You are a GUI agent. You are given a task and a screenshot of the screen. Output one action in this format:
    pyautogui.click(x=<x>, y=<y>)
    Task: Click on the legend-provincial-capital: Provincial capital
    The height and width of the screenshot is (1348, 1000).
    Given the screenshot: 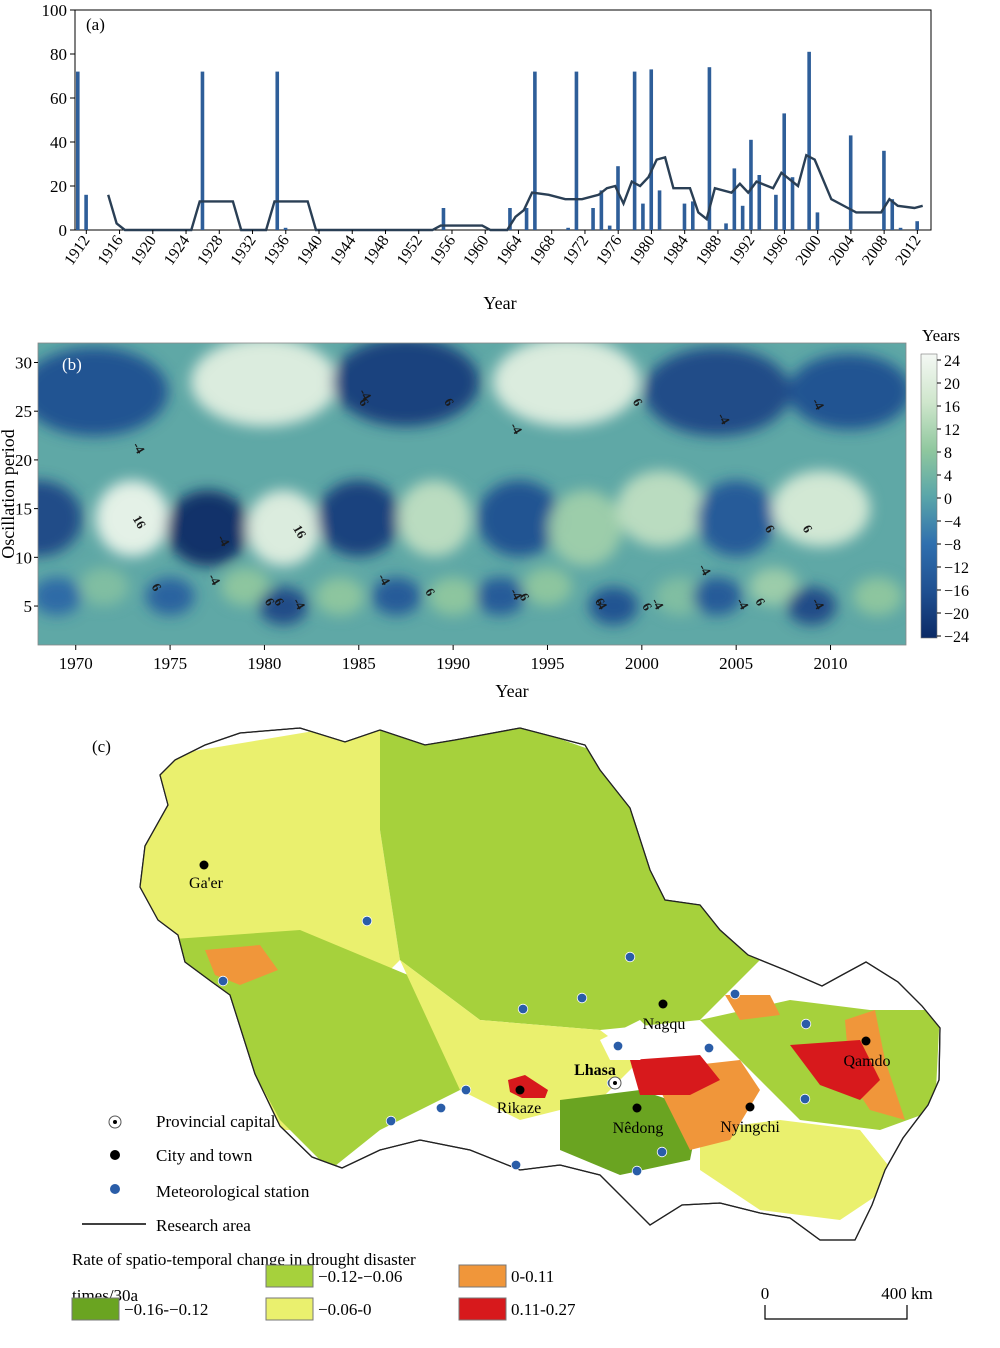 What is the action you would take?
    pyautogui.click(x=216, y=1121)
    